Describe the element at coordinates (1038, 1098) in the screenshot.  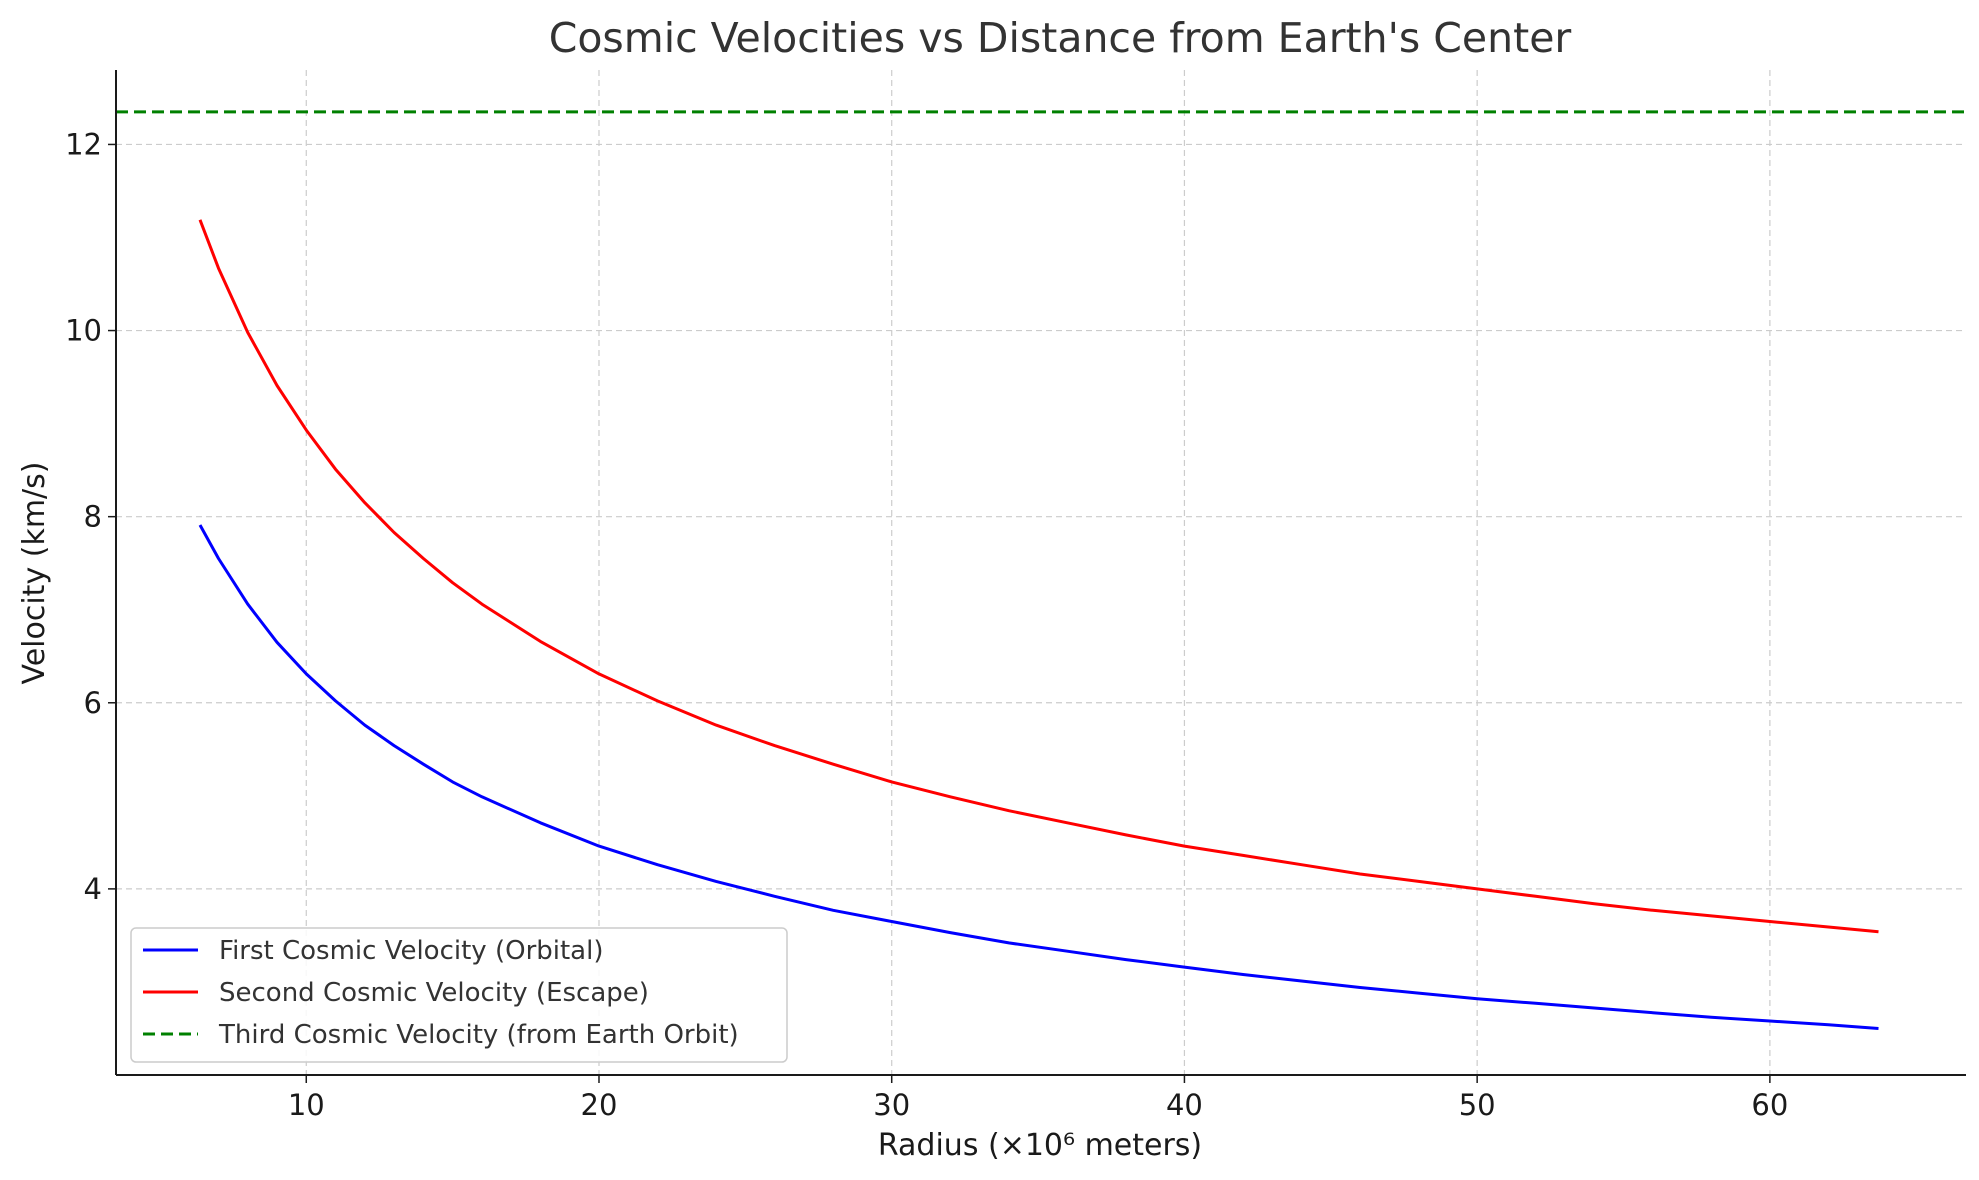
I see `x-ticks: 10 20 30 40 50 60` at that location.